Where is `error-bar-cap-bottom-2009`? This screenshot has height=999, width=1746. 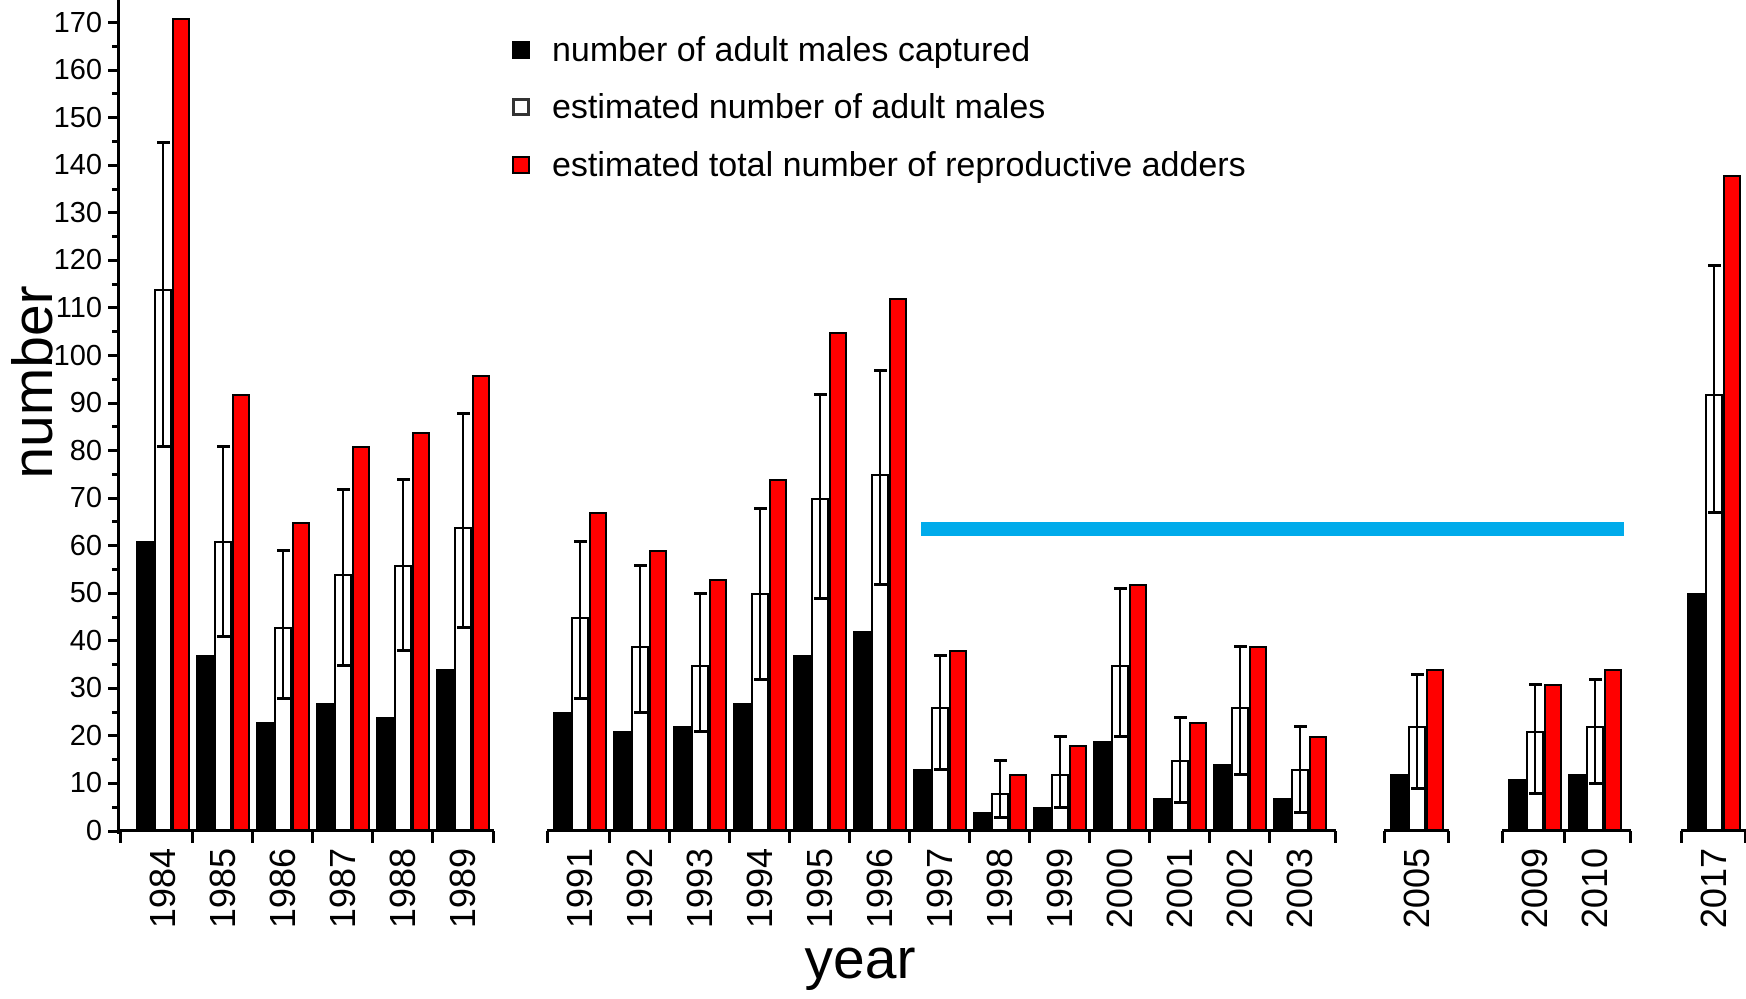
error-bar-cap-bottom-2009 is located at coordinates (1535, 793).